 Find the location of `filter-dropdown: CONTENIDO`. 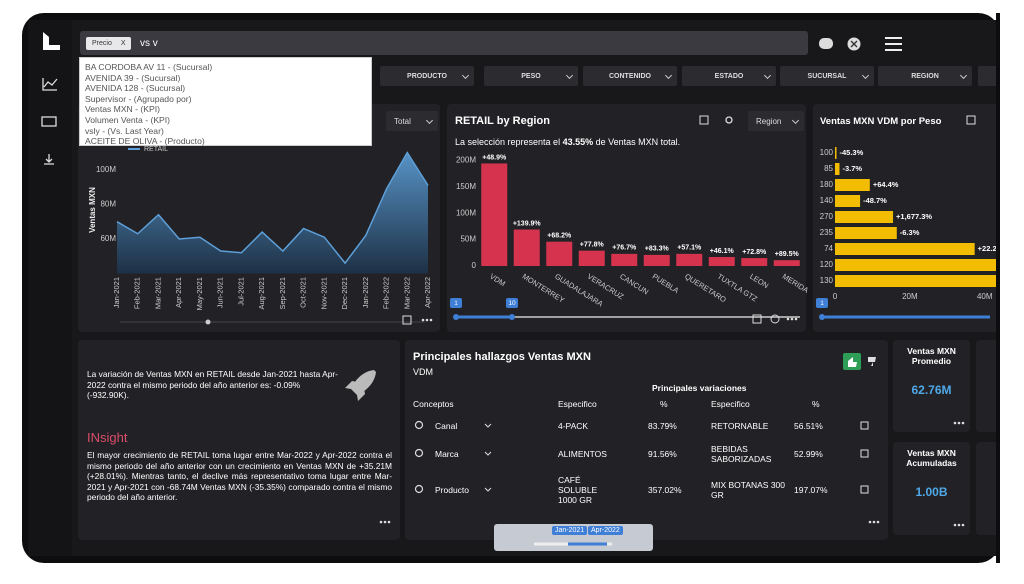

filter-dropdown: CONTENIDO is located at coordinates (630, 76).